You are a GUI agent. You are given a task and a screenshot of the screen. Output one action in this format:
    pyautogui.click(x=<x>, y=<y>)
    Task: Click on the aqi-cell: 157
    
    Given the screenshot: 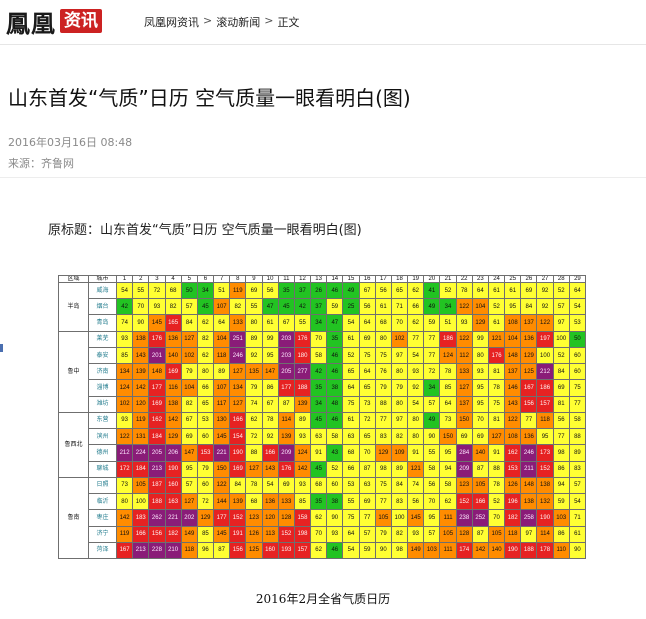 What is the action you would take?
    pyautogui.click(x=545, y=404)
    